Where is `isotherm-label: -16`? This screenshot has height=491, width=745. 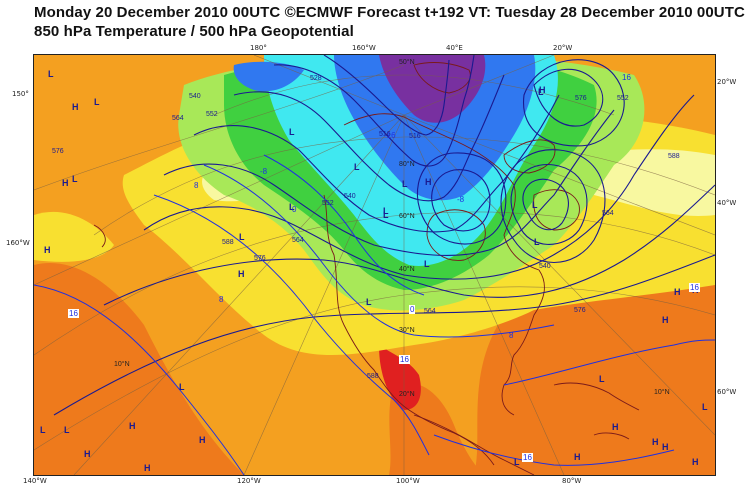 isotherm-label: -16 is located at coordinates (390, 135).